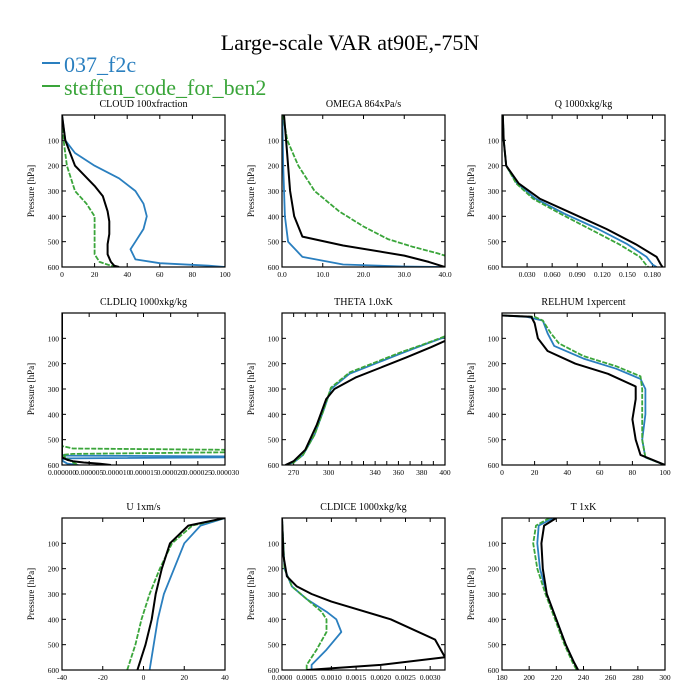  What do you see at coordinates (160, 274) in the screenshot?
I see `x-tick-label: 60` at bounding box center [160, 274].